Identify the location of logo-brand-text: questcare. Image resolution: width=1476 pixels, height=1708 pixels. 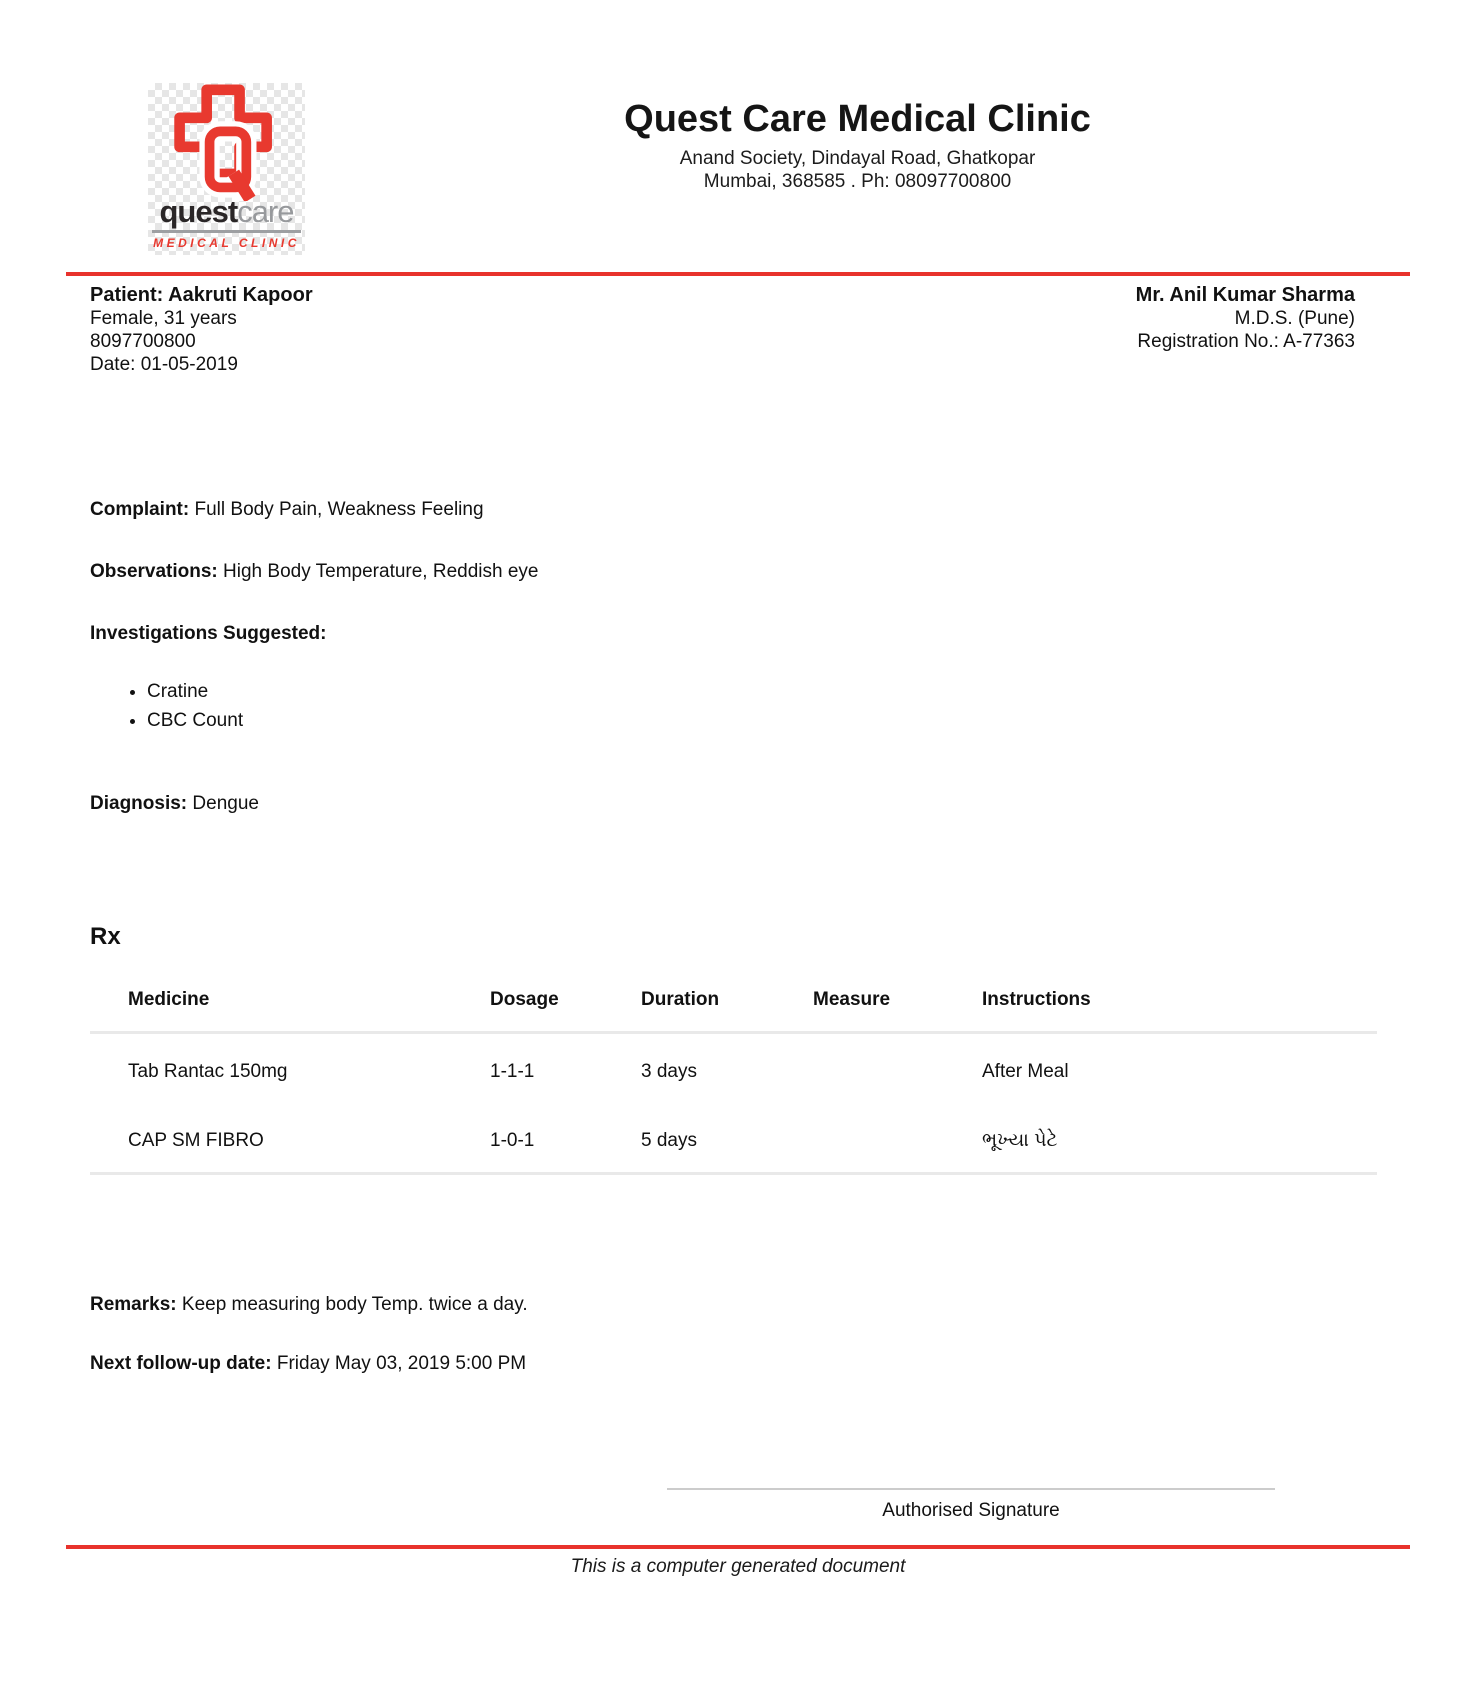
(226, 211).